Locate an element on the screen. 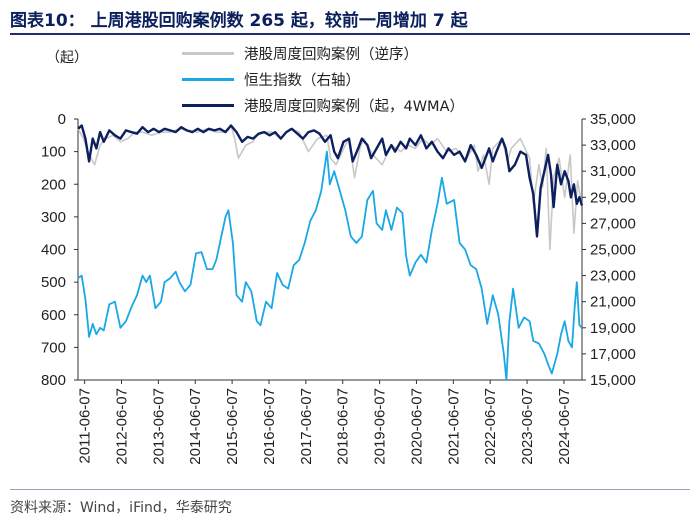 This screenshot has width=700, height=529. left-tick-label: 500 is located at coordinates (53, 282).